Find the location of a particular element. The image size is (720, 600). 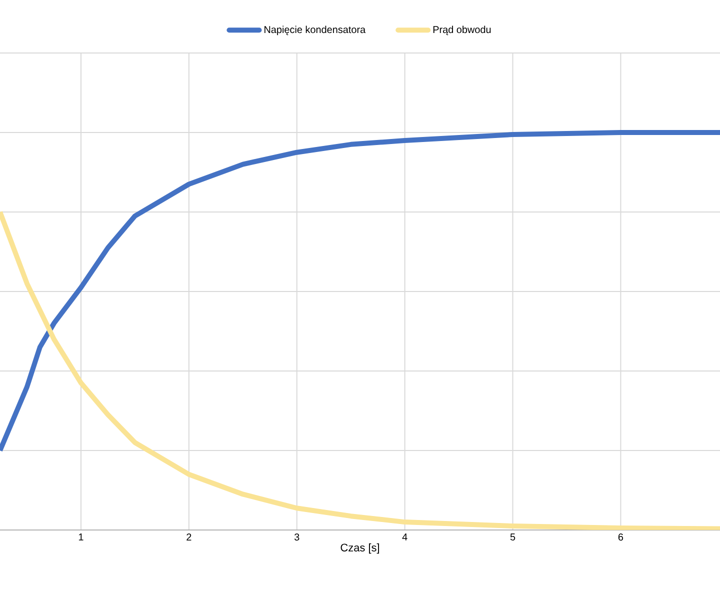

x-tick-label: 6 is located at coordinates (621, 537).